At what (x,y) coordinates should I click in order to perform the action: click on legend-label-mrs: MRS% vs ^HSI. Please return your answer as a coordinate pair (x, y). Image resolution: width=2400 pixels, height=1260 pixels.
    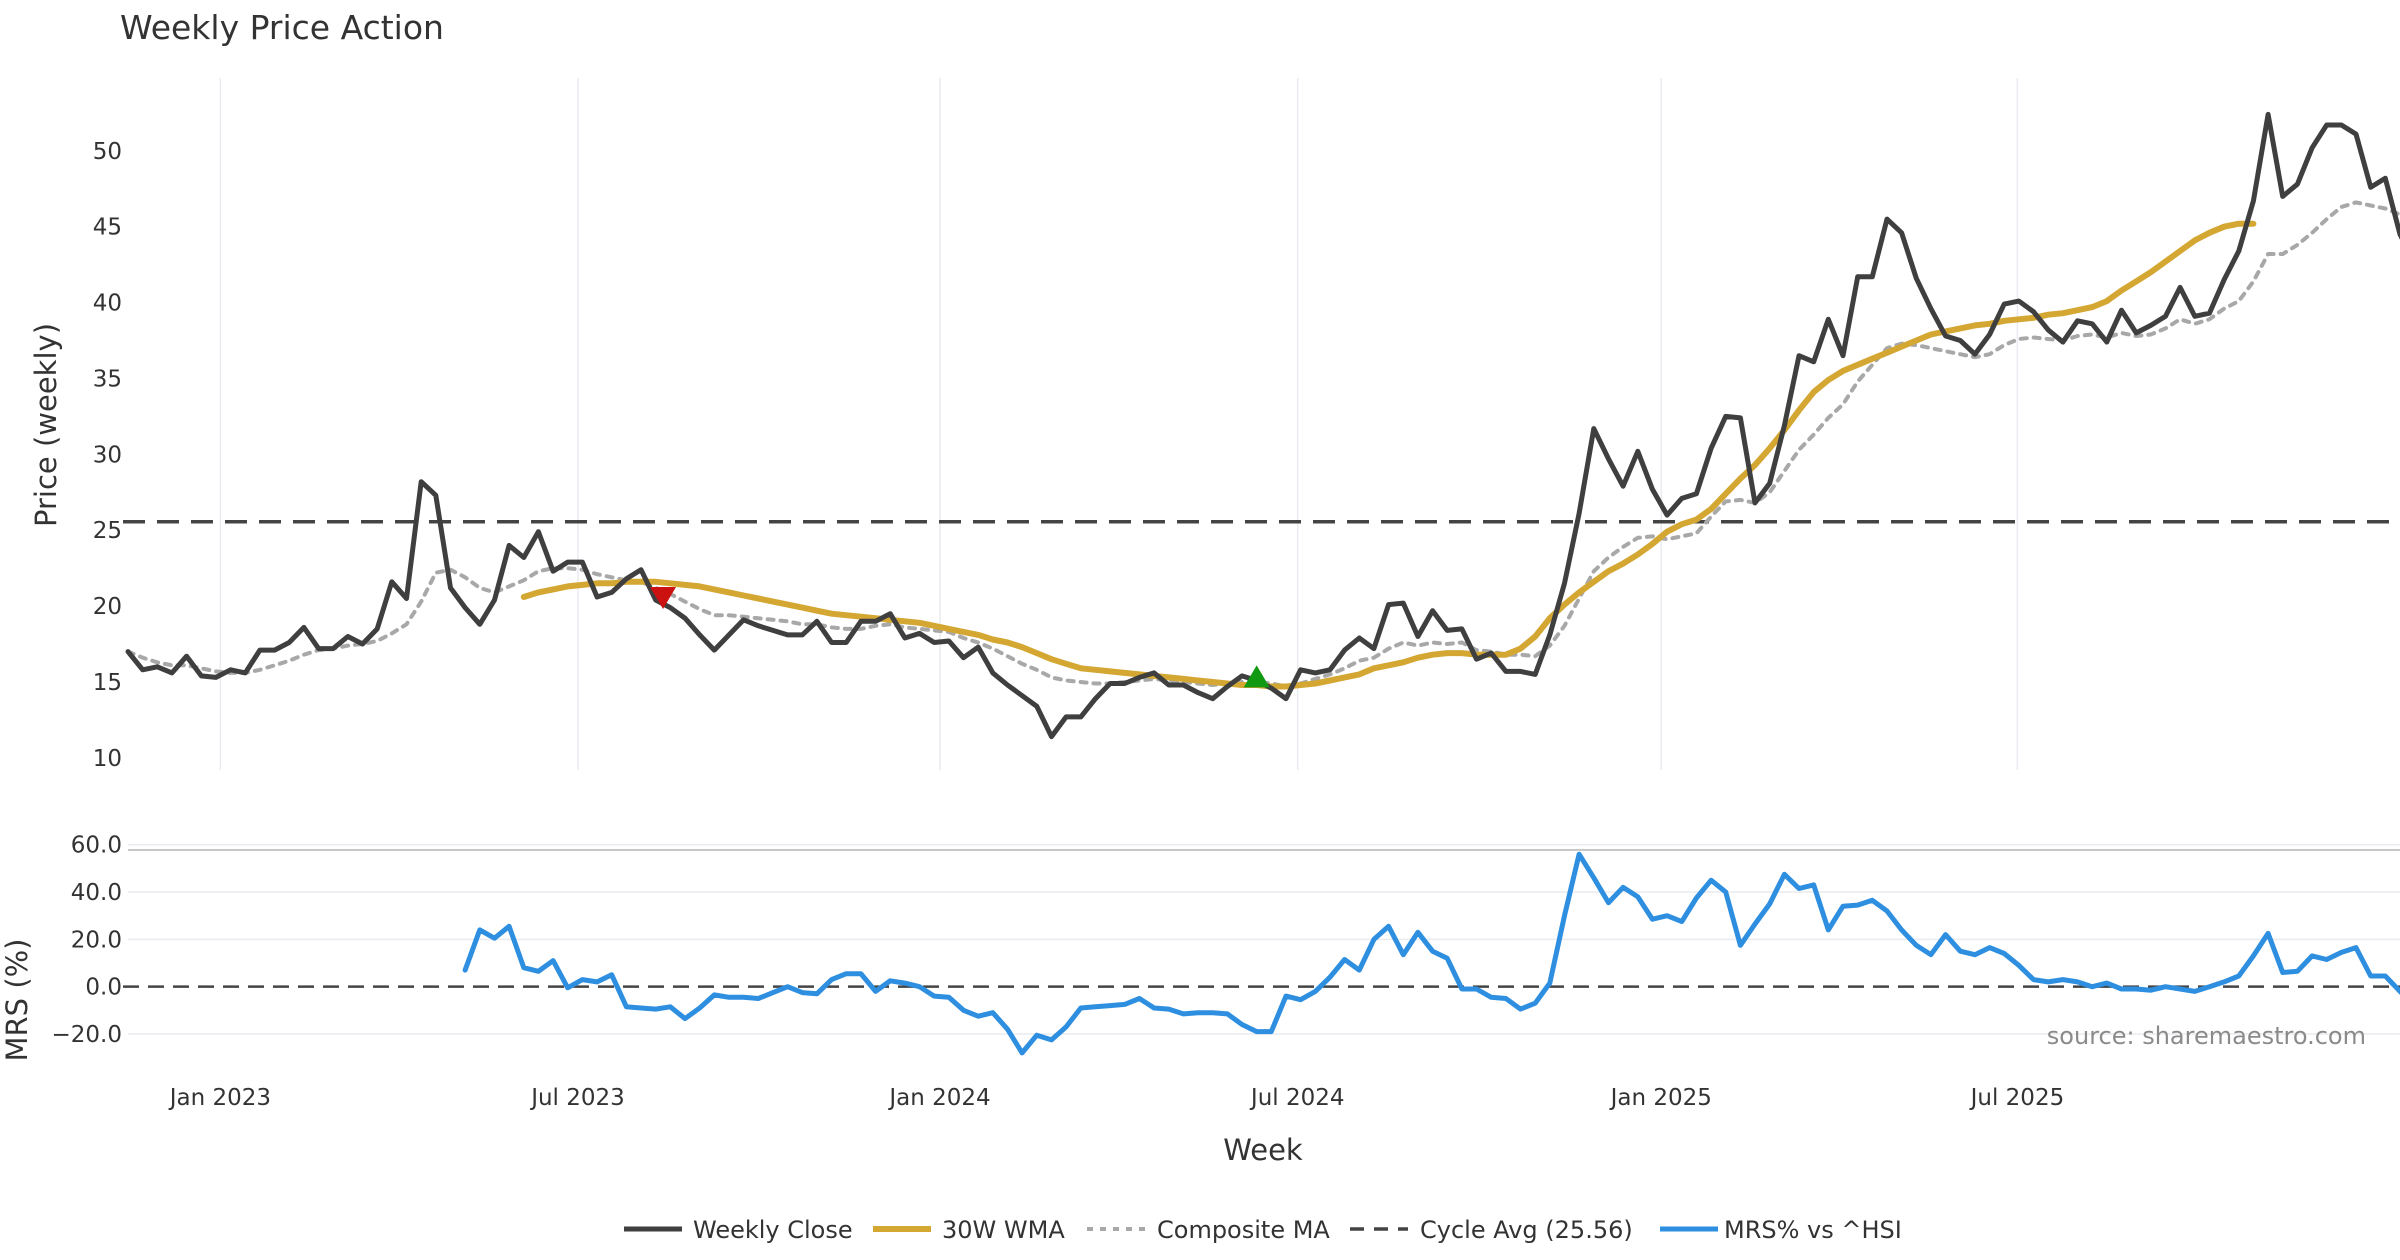
    Looking at the image, I should click on (1813, 1230).